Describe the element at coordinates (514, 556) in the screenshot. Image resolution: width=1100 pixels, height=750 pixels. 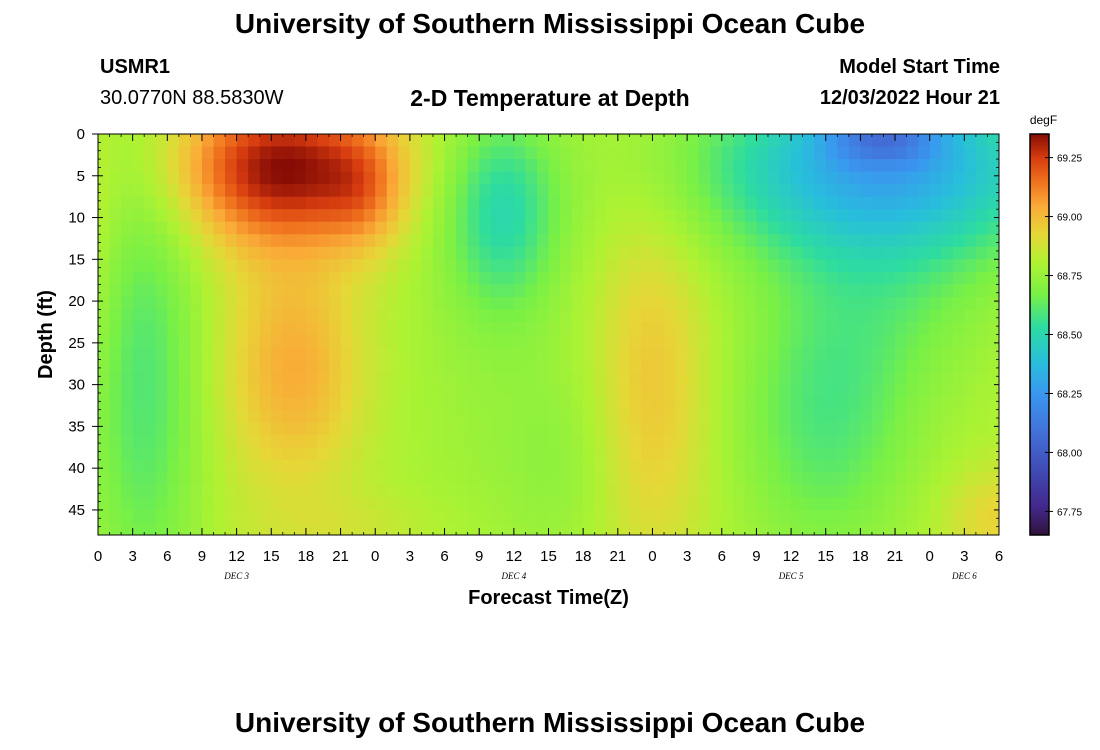
I see `x-tick-label: 12` at that location.